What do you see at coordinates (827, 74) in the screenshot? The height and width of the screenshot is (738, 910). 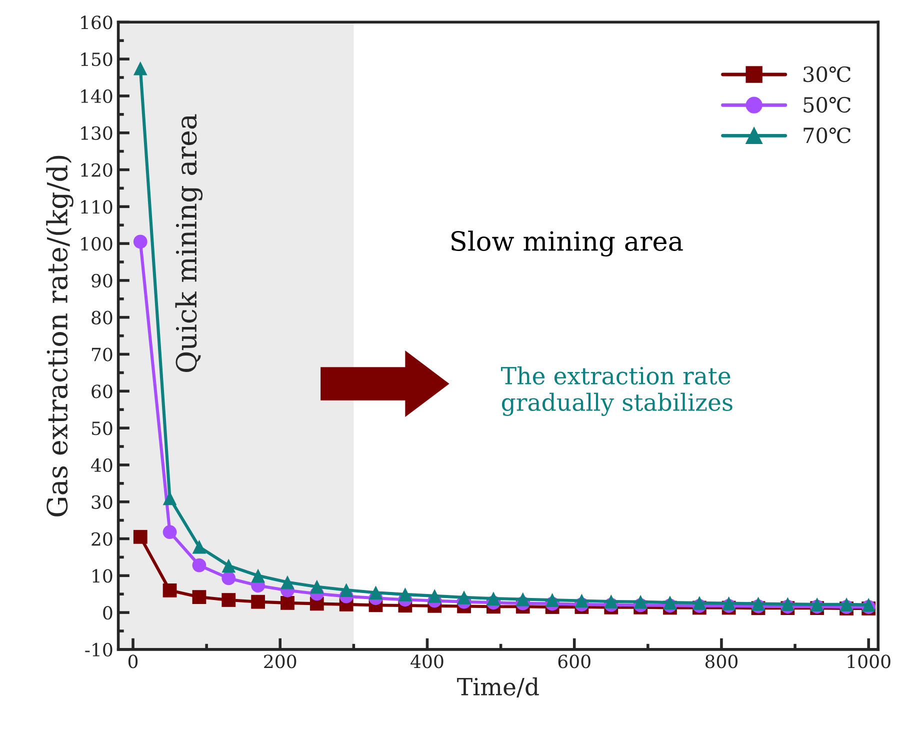 I see `legend-label: 30℃` at bounding box center [827, 74].